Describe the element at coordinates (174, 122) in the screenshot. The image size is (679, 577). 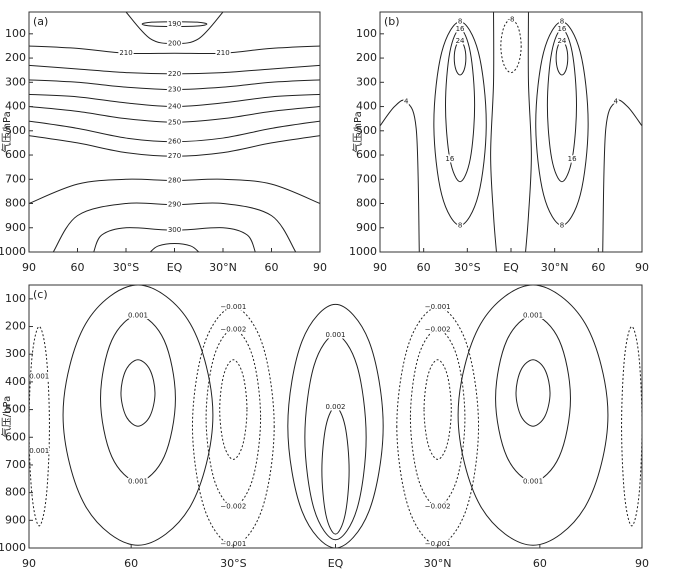
I see `contour-label: 250` at that location.